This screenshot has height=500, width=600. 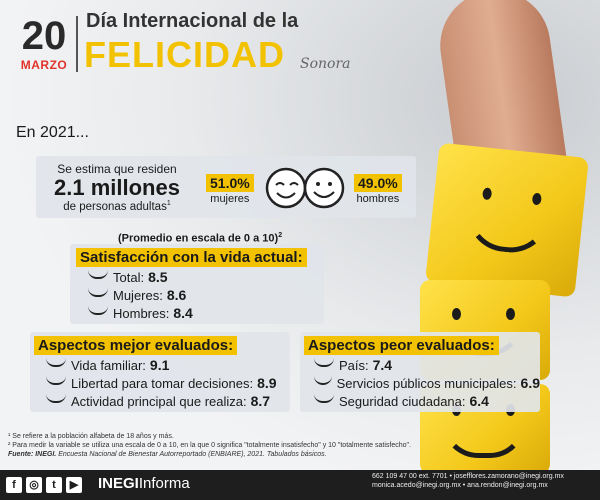 What do you see at coordinates (44, 65) in the screenshot?
I see `event-month: MARZO` at bounding box center [44, 65].